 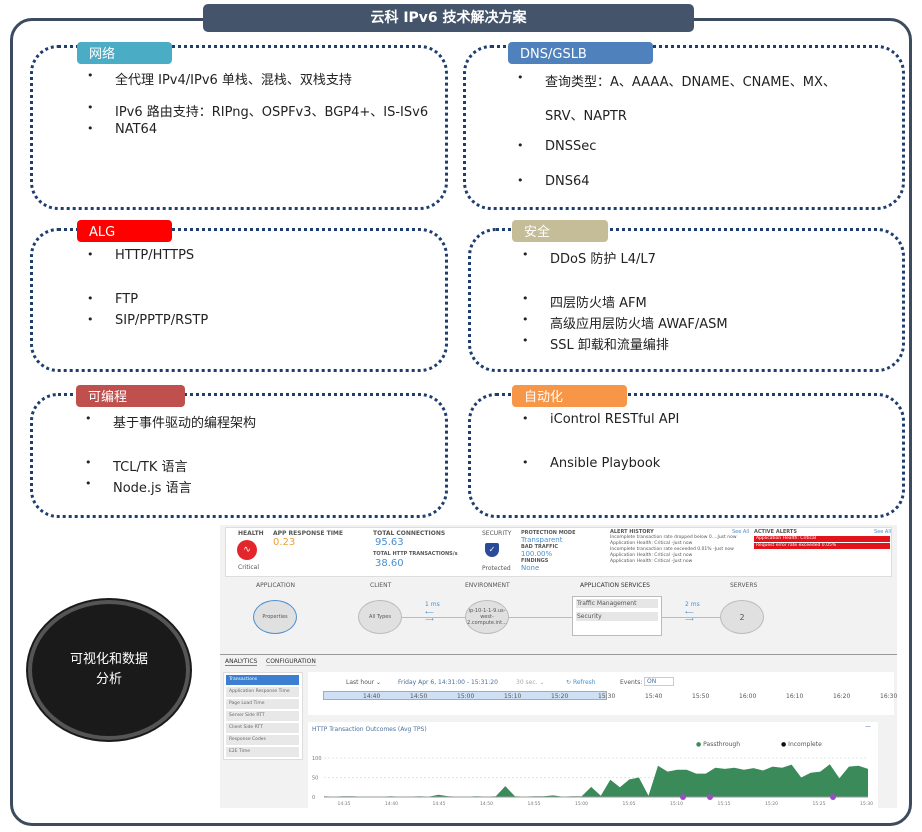 I want to click on passthrough-area, so click(x=596, y=780).